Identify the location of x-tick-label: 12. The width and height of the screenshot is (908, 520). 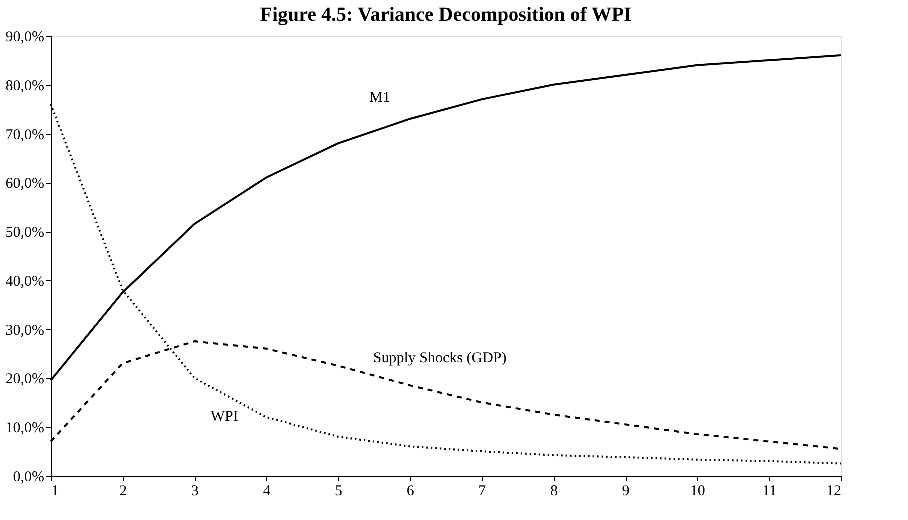
(834, 492).